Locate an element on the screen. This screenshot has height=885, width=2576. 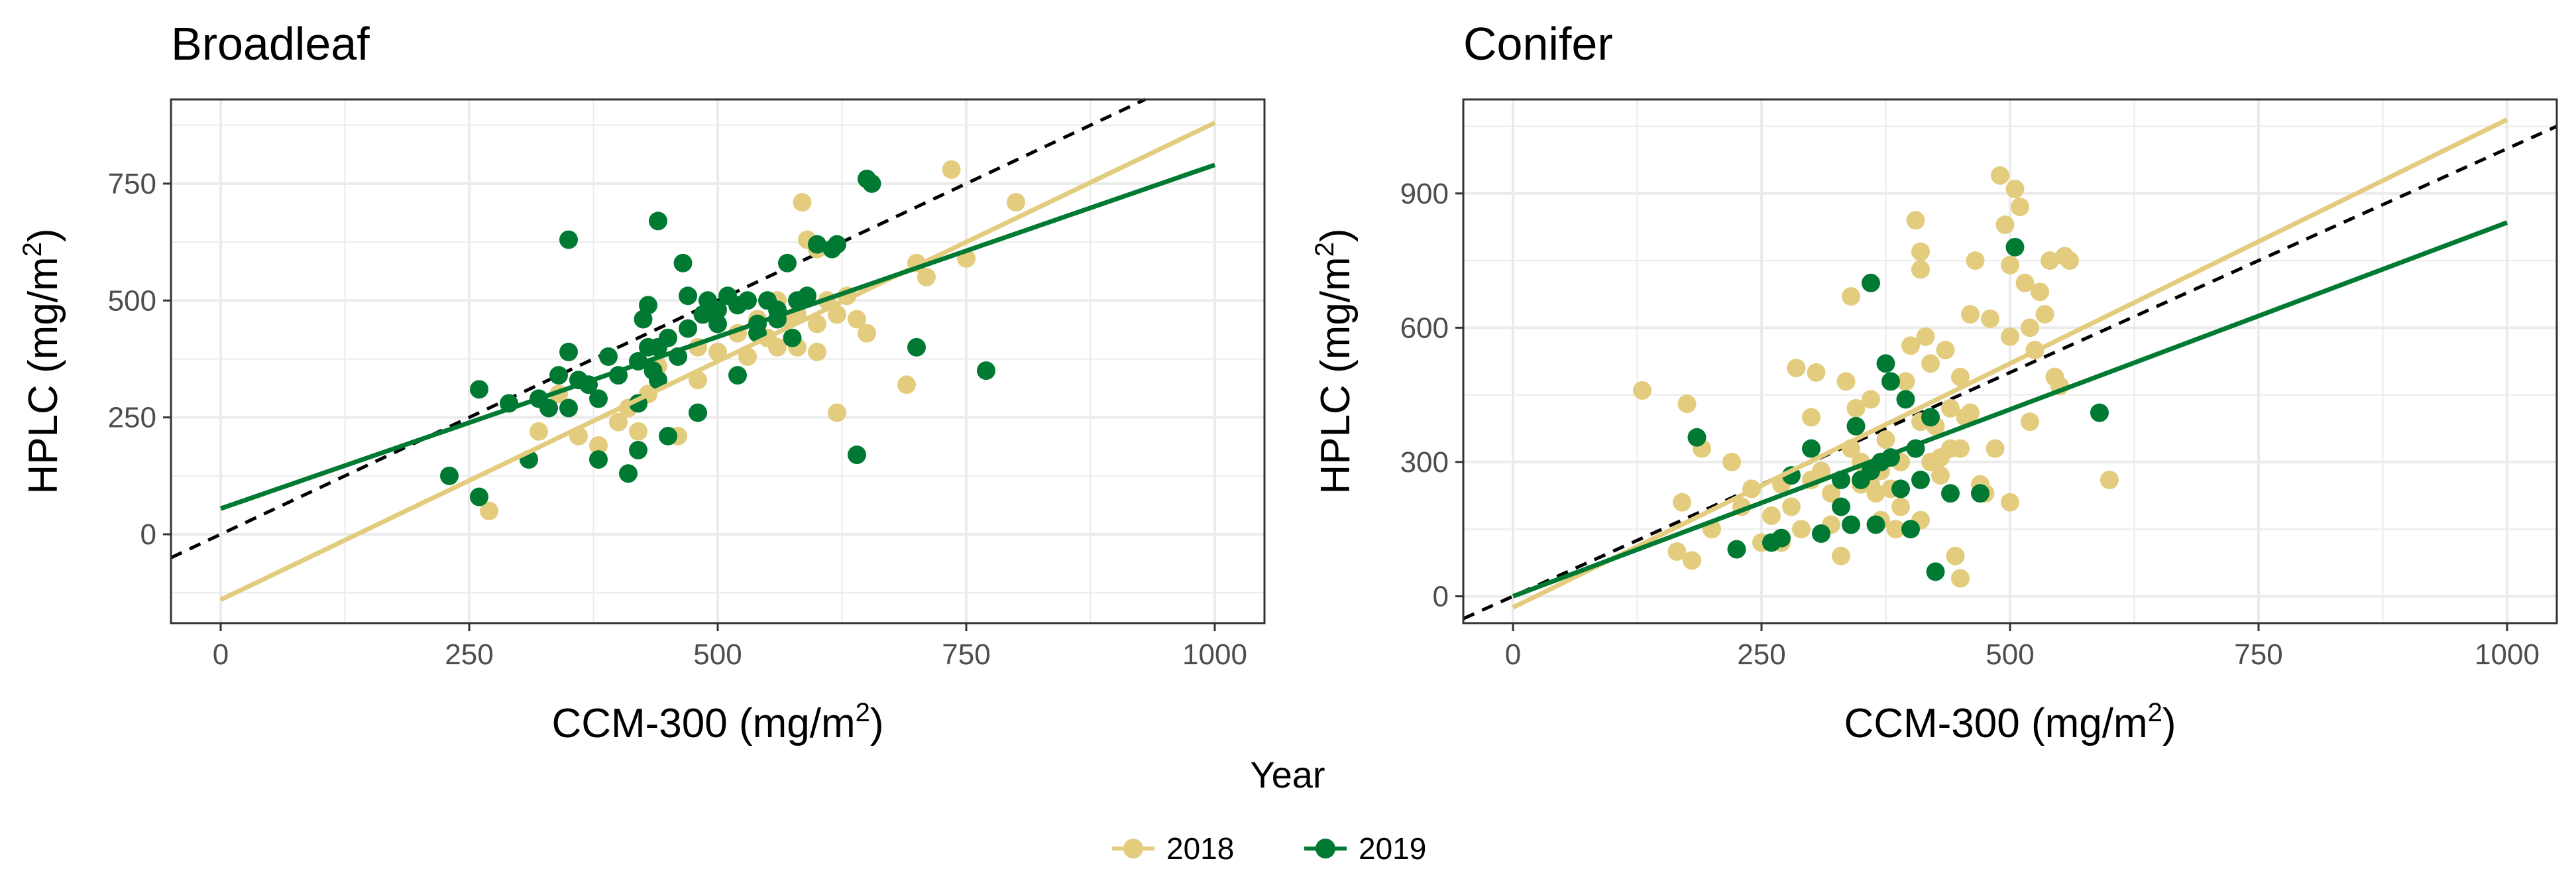
y-tick-label: 0 is located at coordinates (1441, 596).